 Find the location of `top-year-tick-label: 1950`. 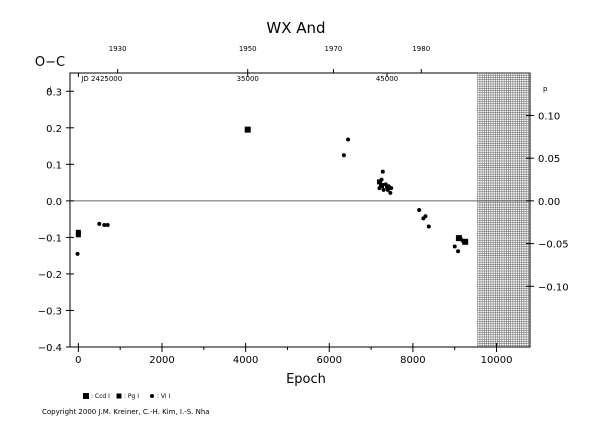

top-year-tick-label: 1950 is located at coordinates (248, 49).